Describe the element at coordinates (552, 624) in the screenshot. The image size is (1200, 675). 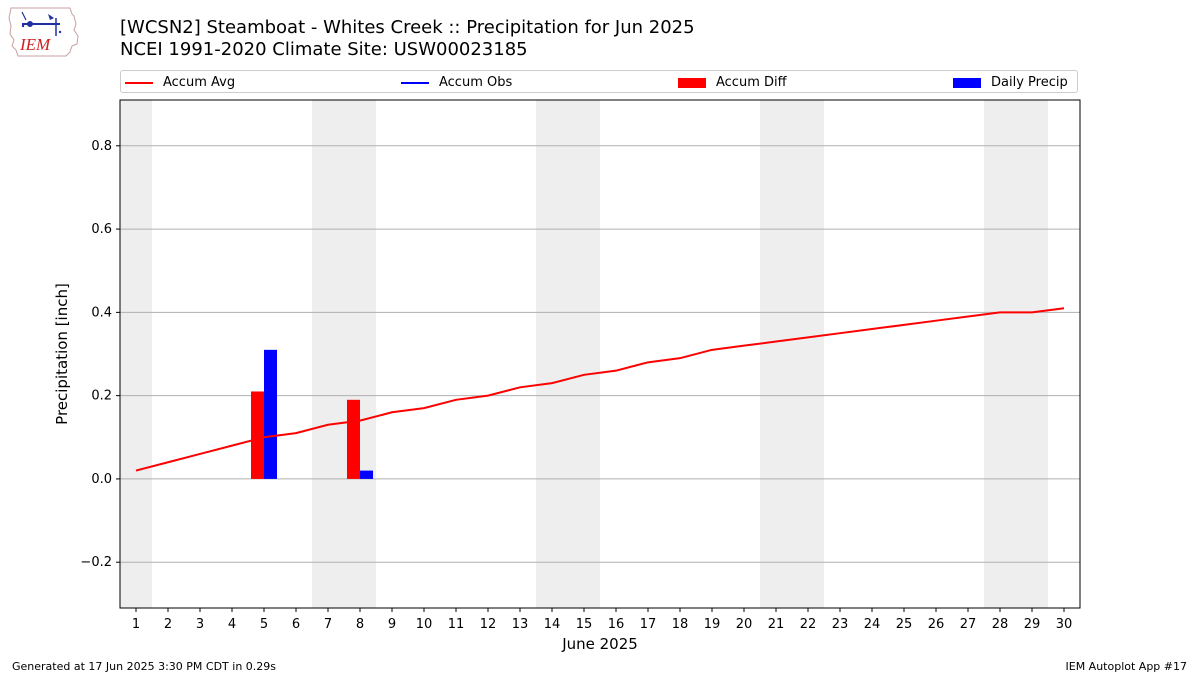
I see `x-tick-label: 14` at that location.